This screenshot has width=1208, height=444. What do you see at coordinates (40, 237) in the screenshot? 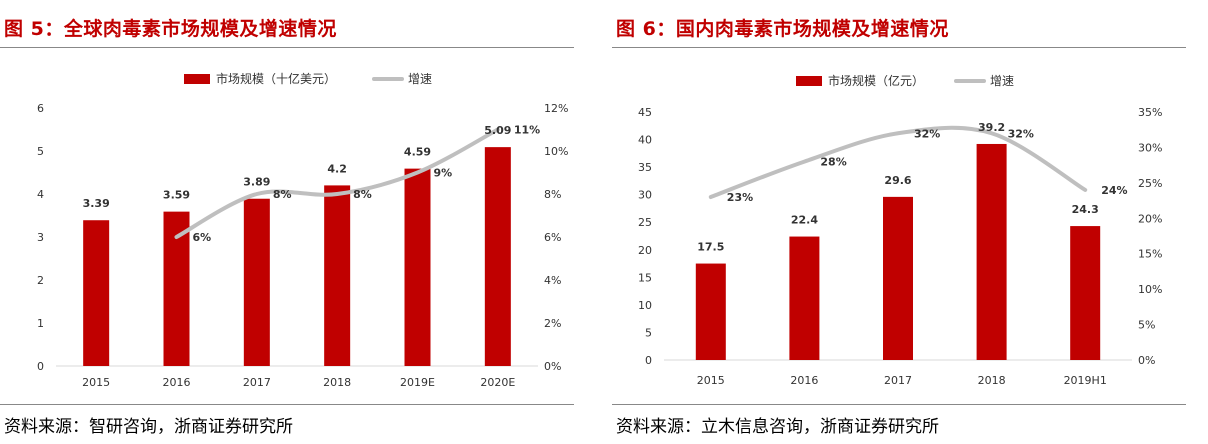
I see `y-axis-tick-label: 3` at bounding box center [40, 237].